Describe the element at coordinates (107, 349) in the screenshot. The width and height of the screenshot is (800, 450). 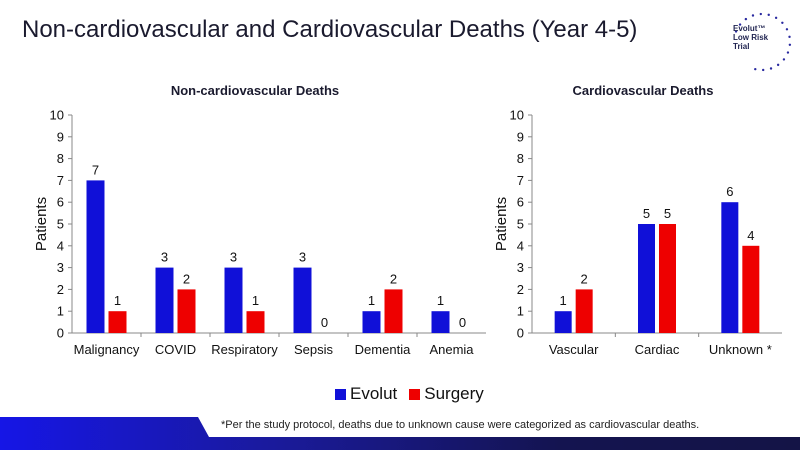
I see `x-tick-label: Malignancy` at that location.